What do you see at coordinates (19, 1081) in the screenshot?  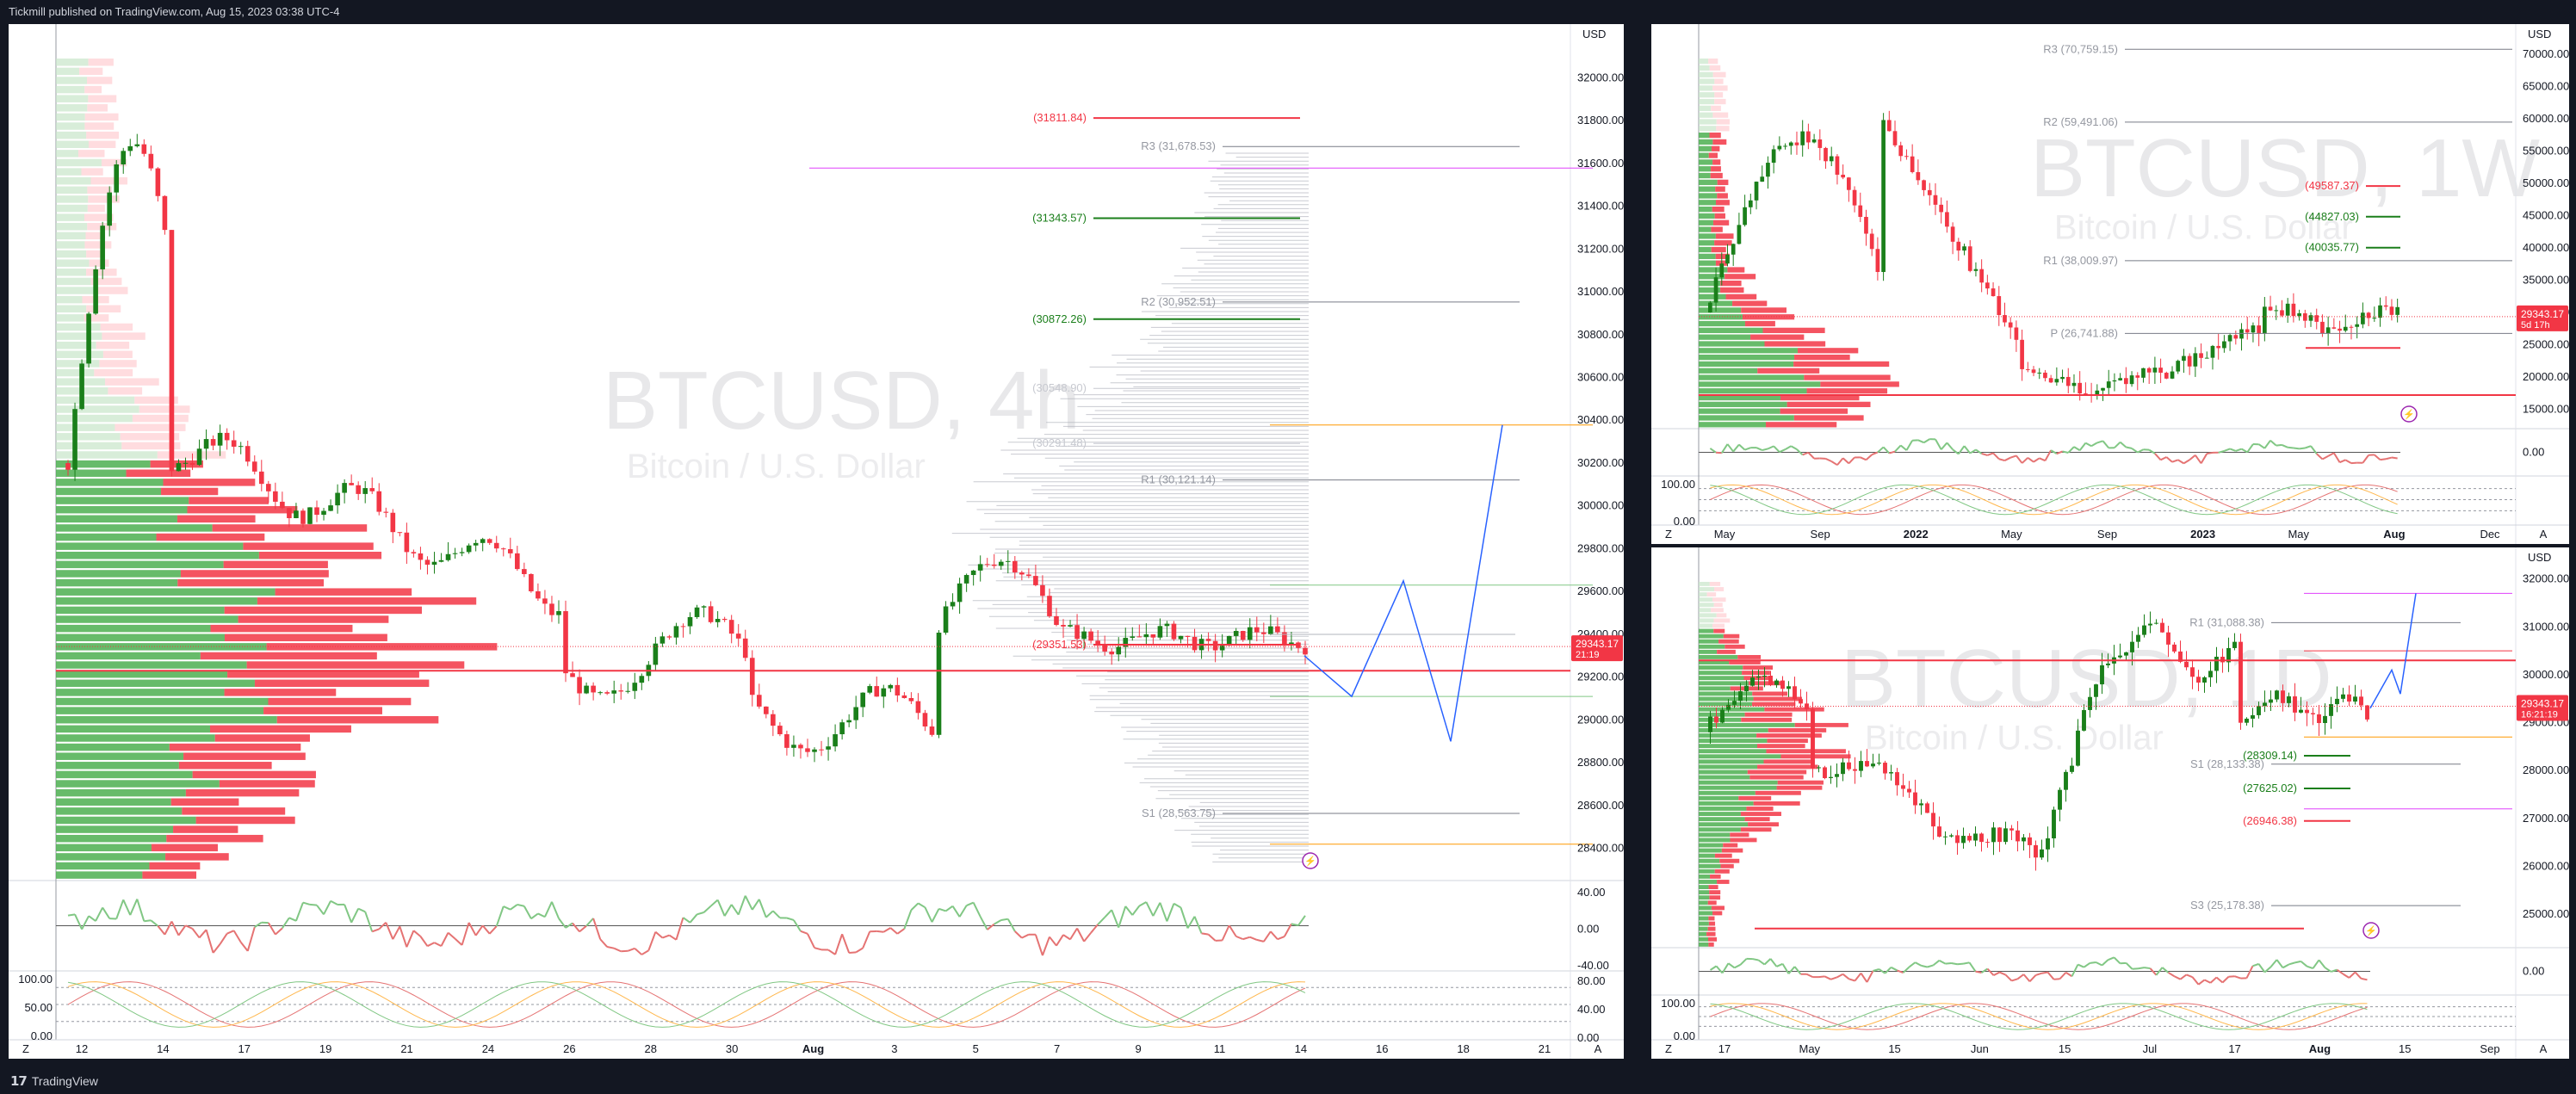 I see `tradingview-logo-icon: 𝟭𝟳` at bounding box center [19, 1081].